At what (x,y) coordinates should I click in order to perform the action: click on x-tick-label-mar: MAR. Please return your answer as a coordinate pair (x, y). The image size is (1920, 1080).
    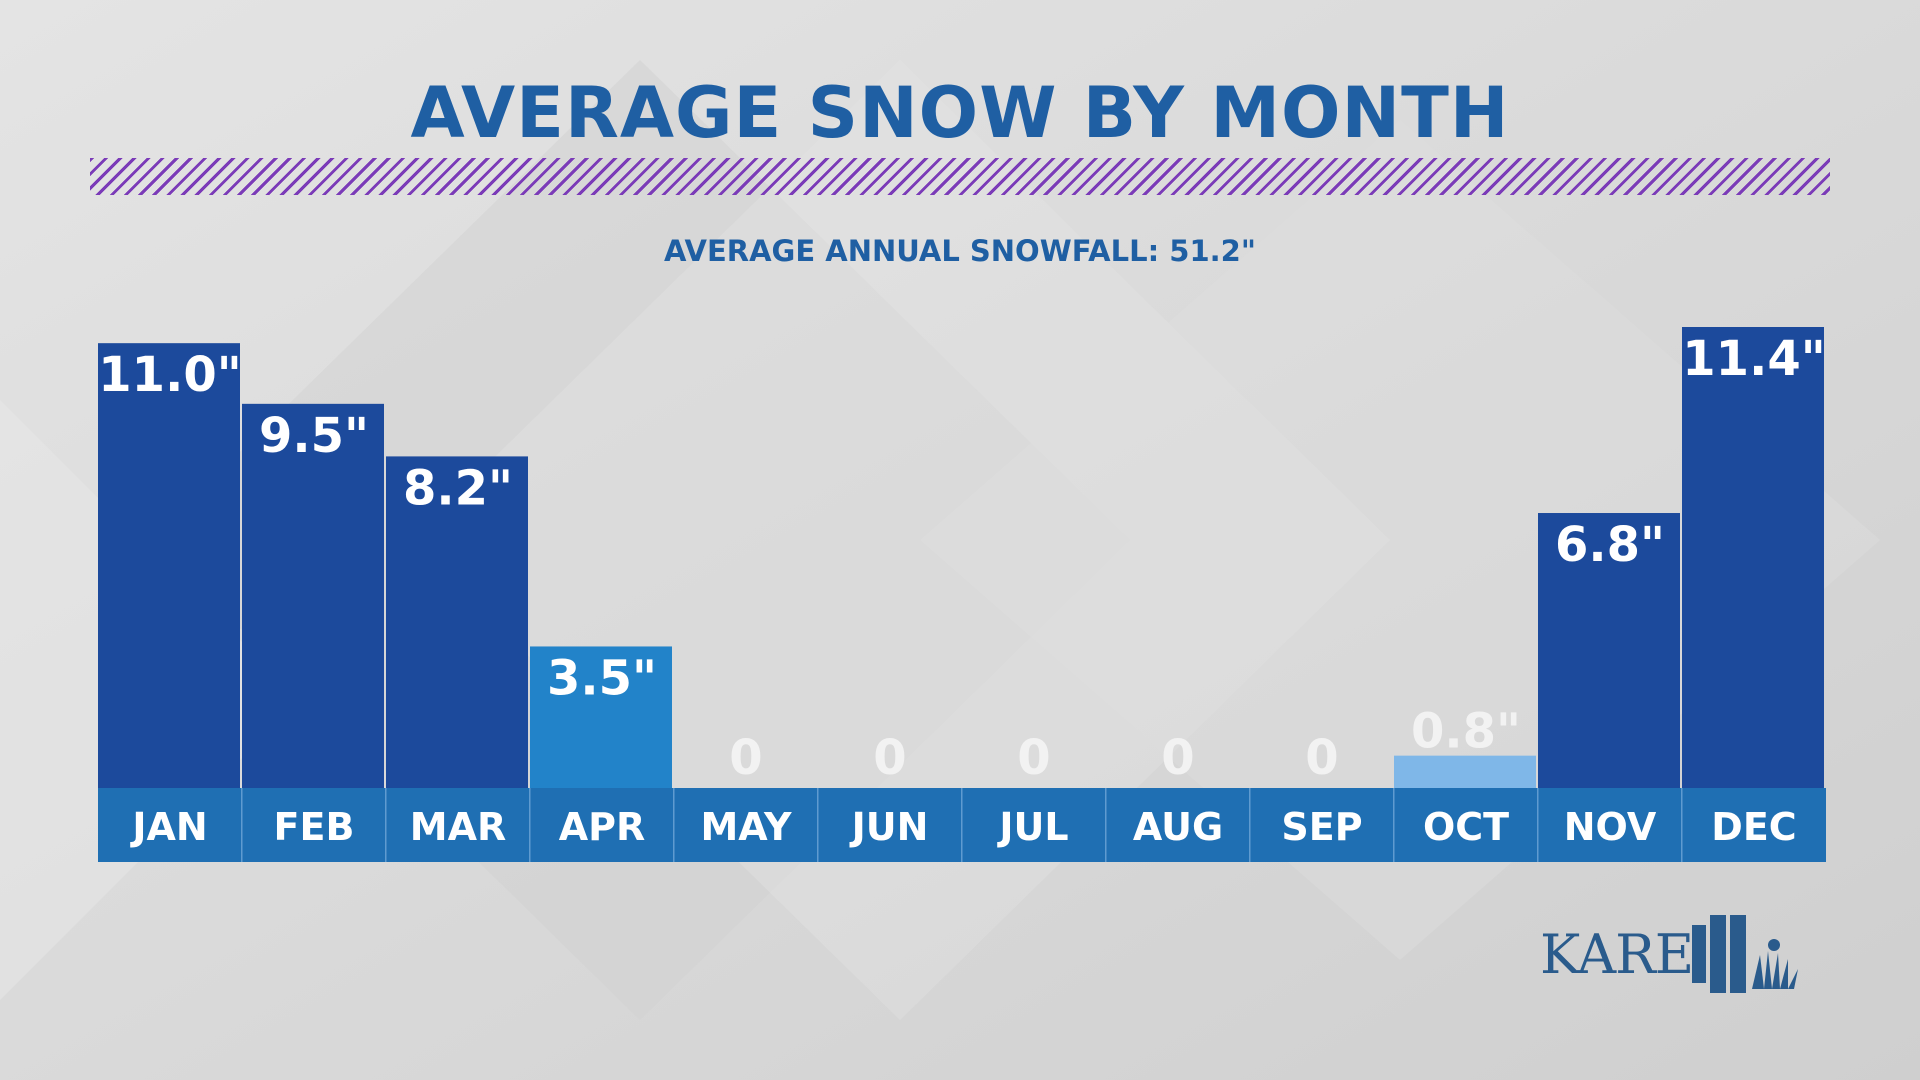
    Looking at the image, I should click on (458, 827).